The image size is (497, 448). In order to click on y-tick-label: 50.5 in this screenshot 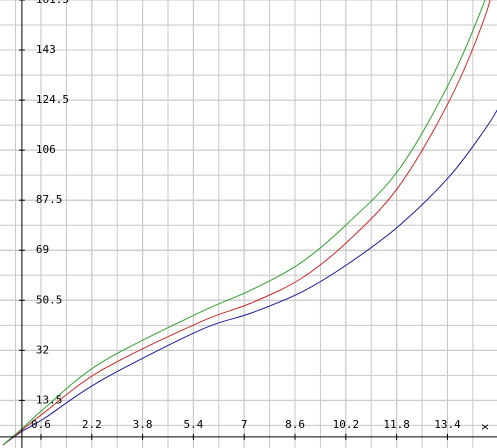, I will do `click(49, 299)`.